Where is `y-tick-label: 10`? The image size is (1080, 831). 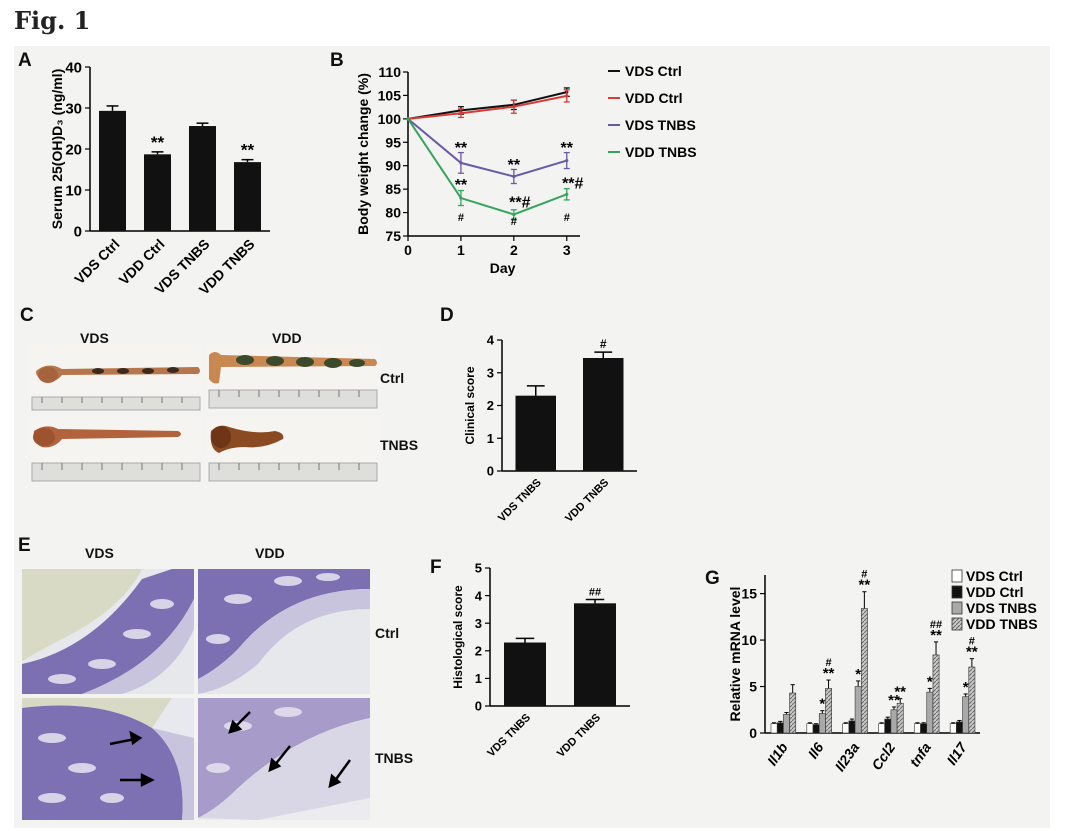
y-tick-label: 10 is located at coordinates (749, 640).